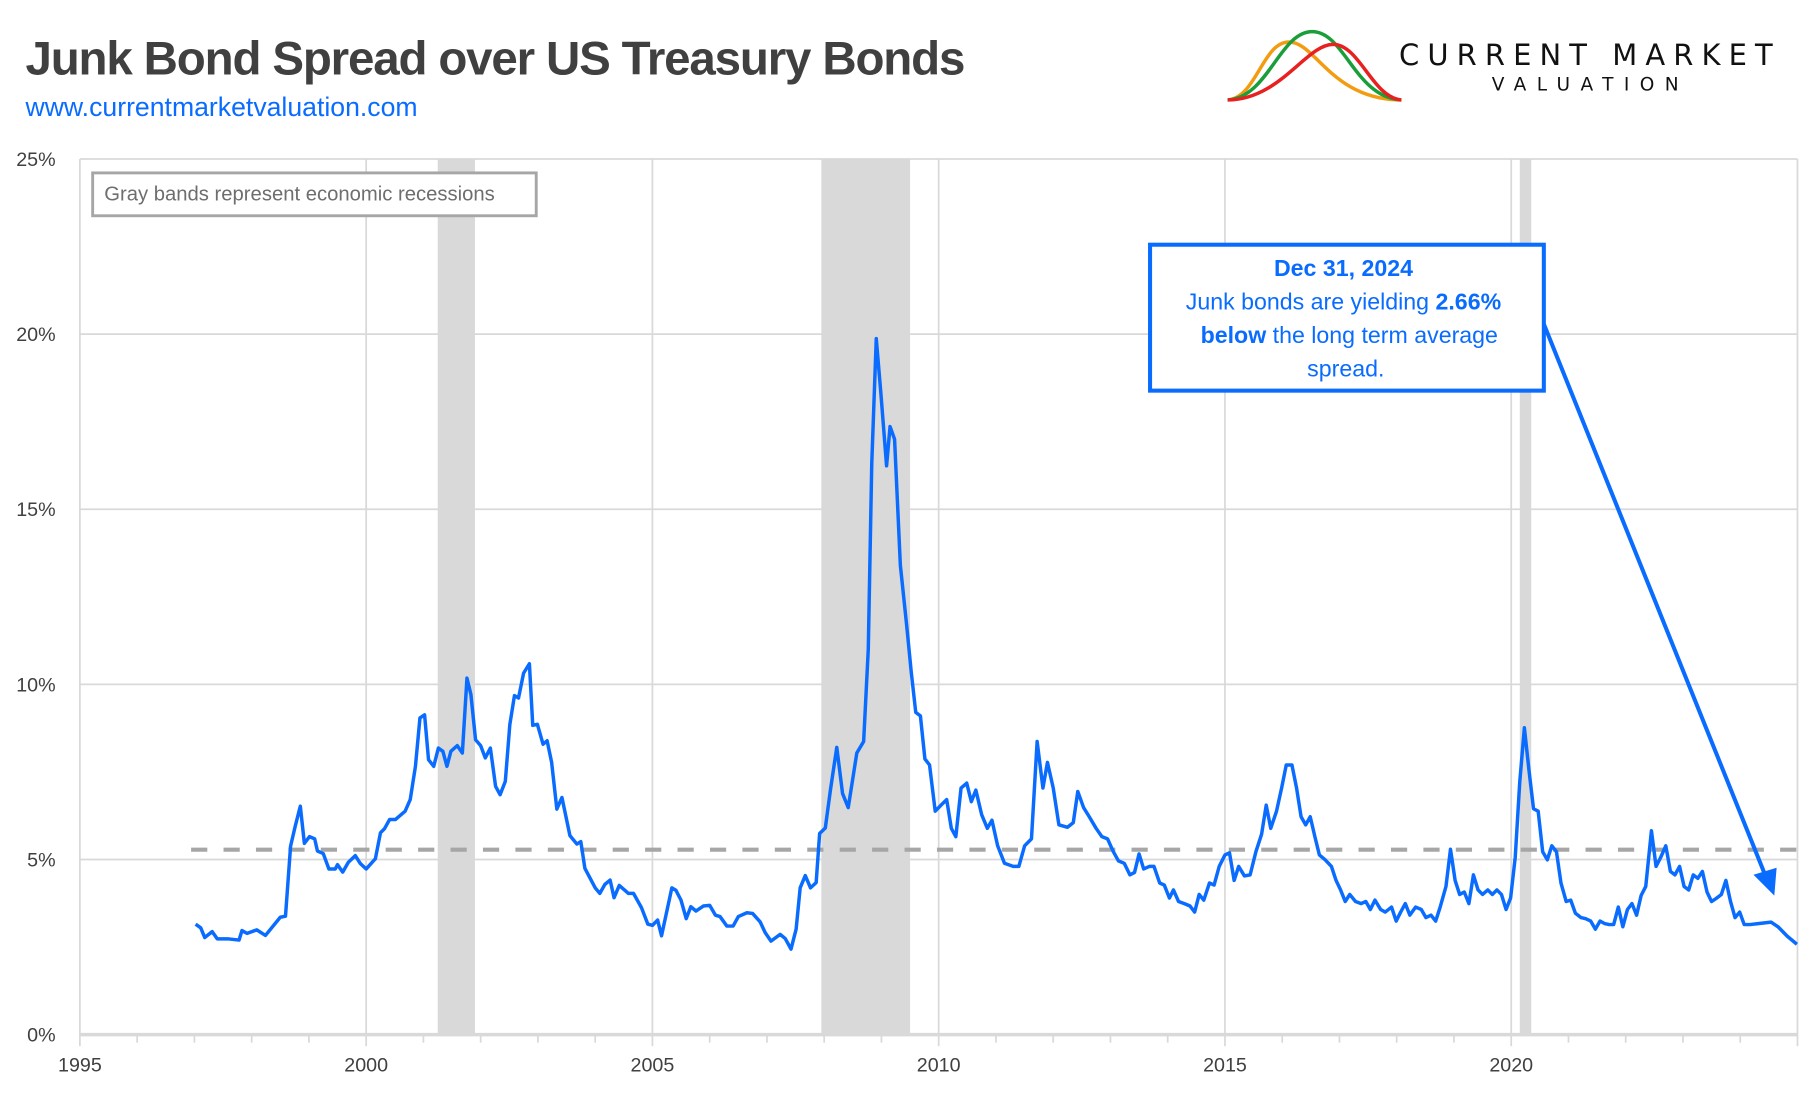  I want to click on logo-text-line1: CURRENT MARKET, so click(1590, 55).